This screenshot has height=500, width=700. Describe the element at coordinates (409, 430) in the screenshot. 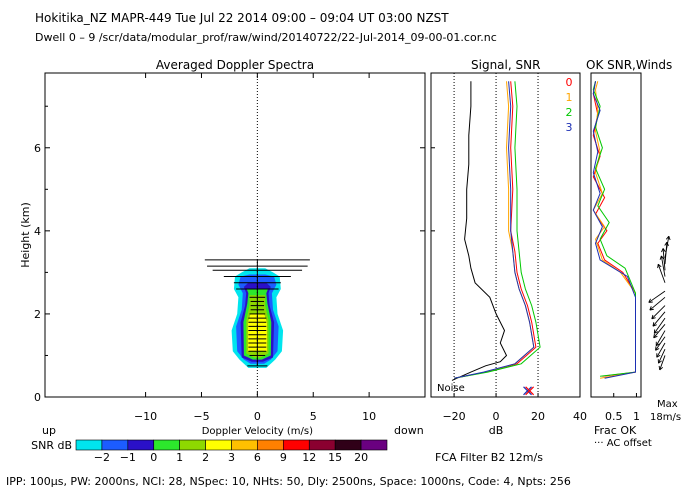

I see `x-label-down: down` at that location.